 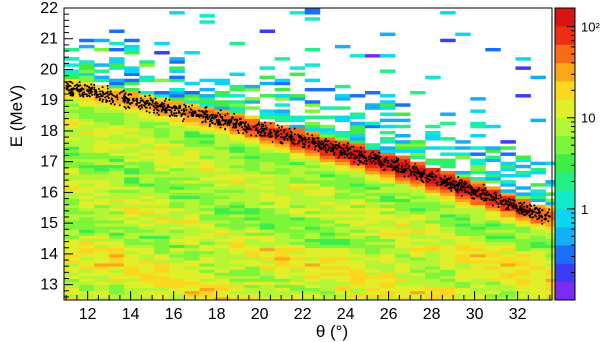 What do you see at coordinates (303, 314) in the screenshot?
I see `x-tick-label: 22` at bounding box center [303, 314].